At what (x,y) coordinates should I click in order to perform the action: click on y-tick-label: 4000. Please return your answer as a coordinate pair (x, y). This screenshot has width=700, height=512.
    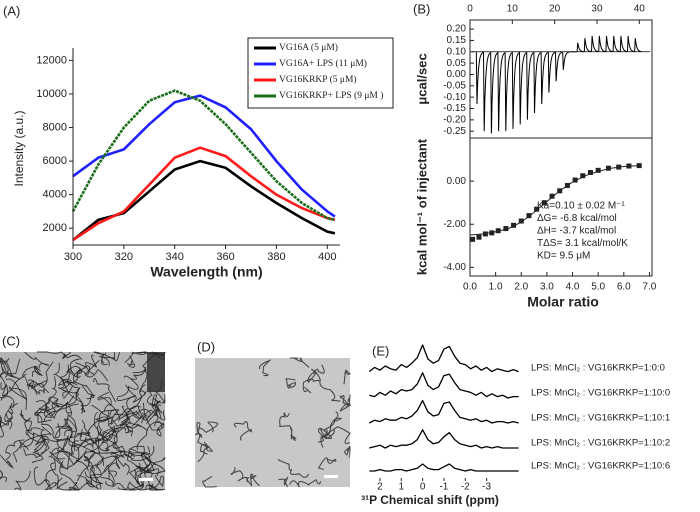
    Looking at the image, I should click on (55, 195).